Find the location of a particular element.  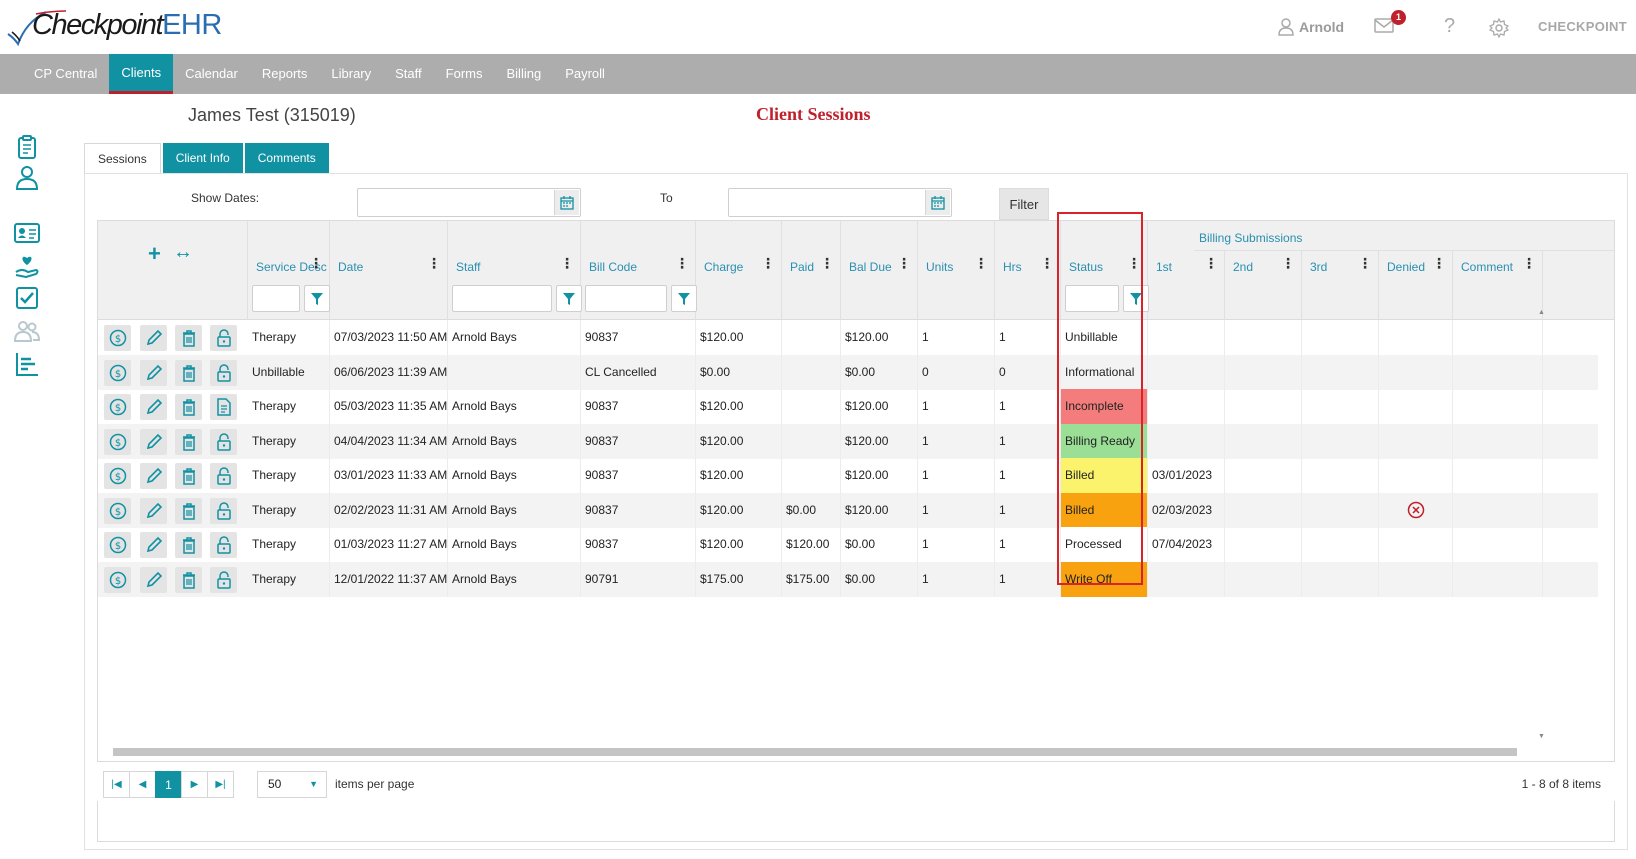

nav-calendar: Calendar is located at coordinates (211, 73).